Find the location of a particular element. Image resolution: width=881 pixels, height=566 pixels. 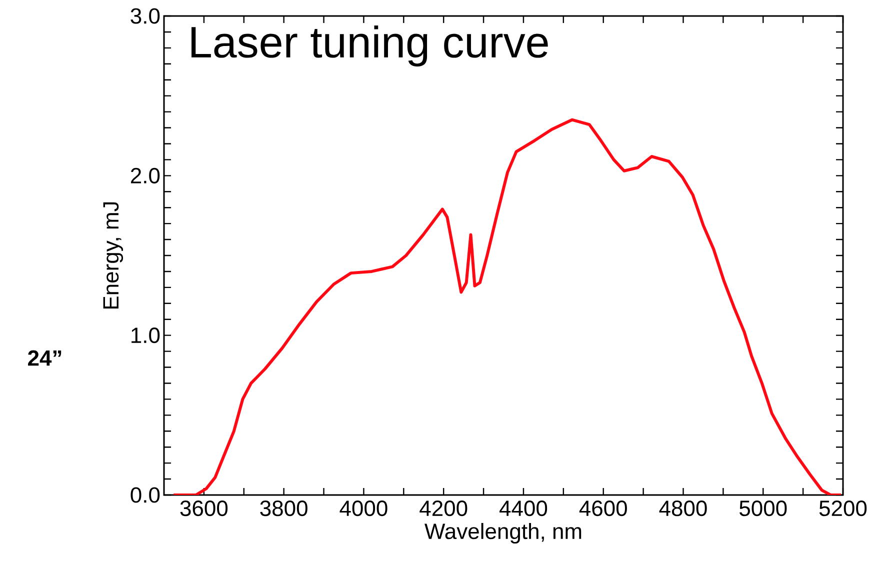

x-tick-label: 4600 is located at coordinates (603, 508).